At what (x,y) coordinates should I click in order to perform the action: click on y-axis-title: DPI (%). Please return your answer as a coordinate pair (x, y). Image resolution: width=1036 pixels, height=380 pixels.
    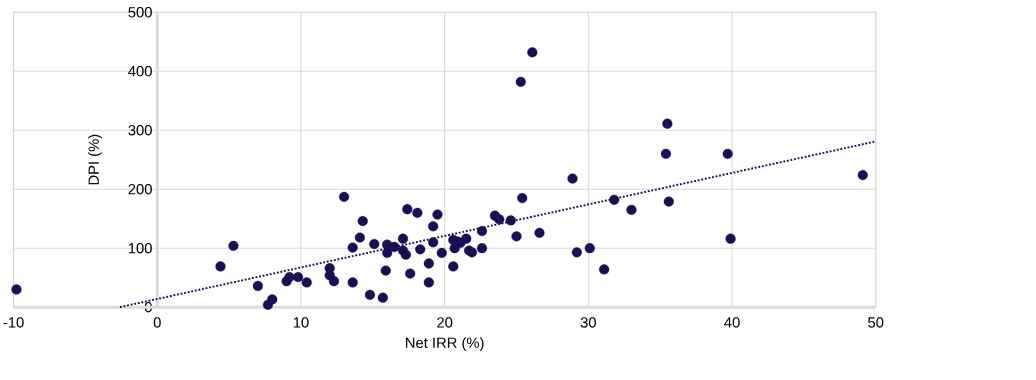
    Looking at the image, I should click on (95, 159).